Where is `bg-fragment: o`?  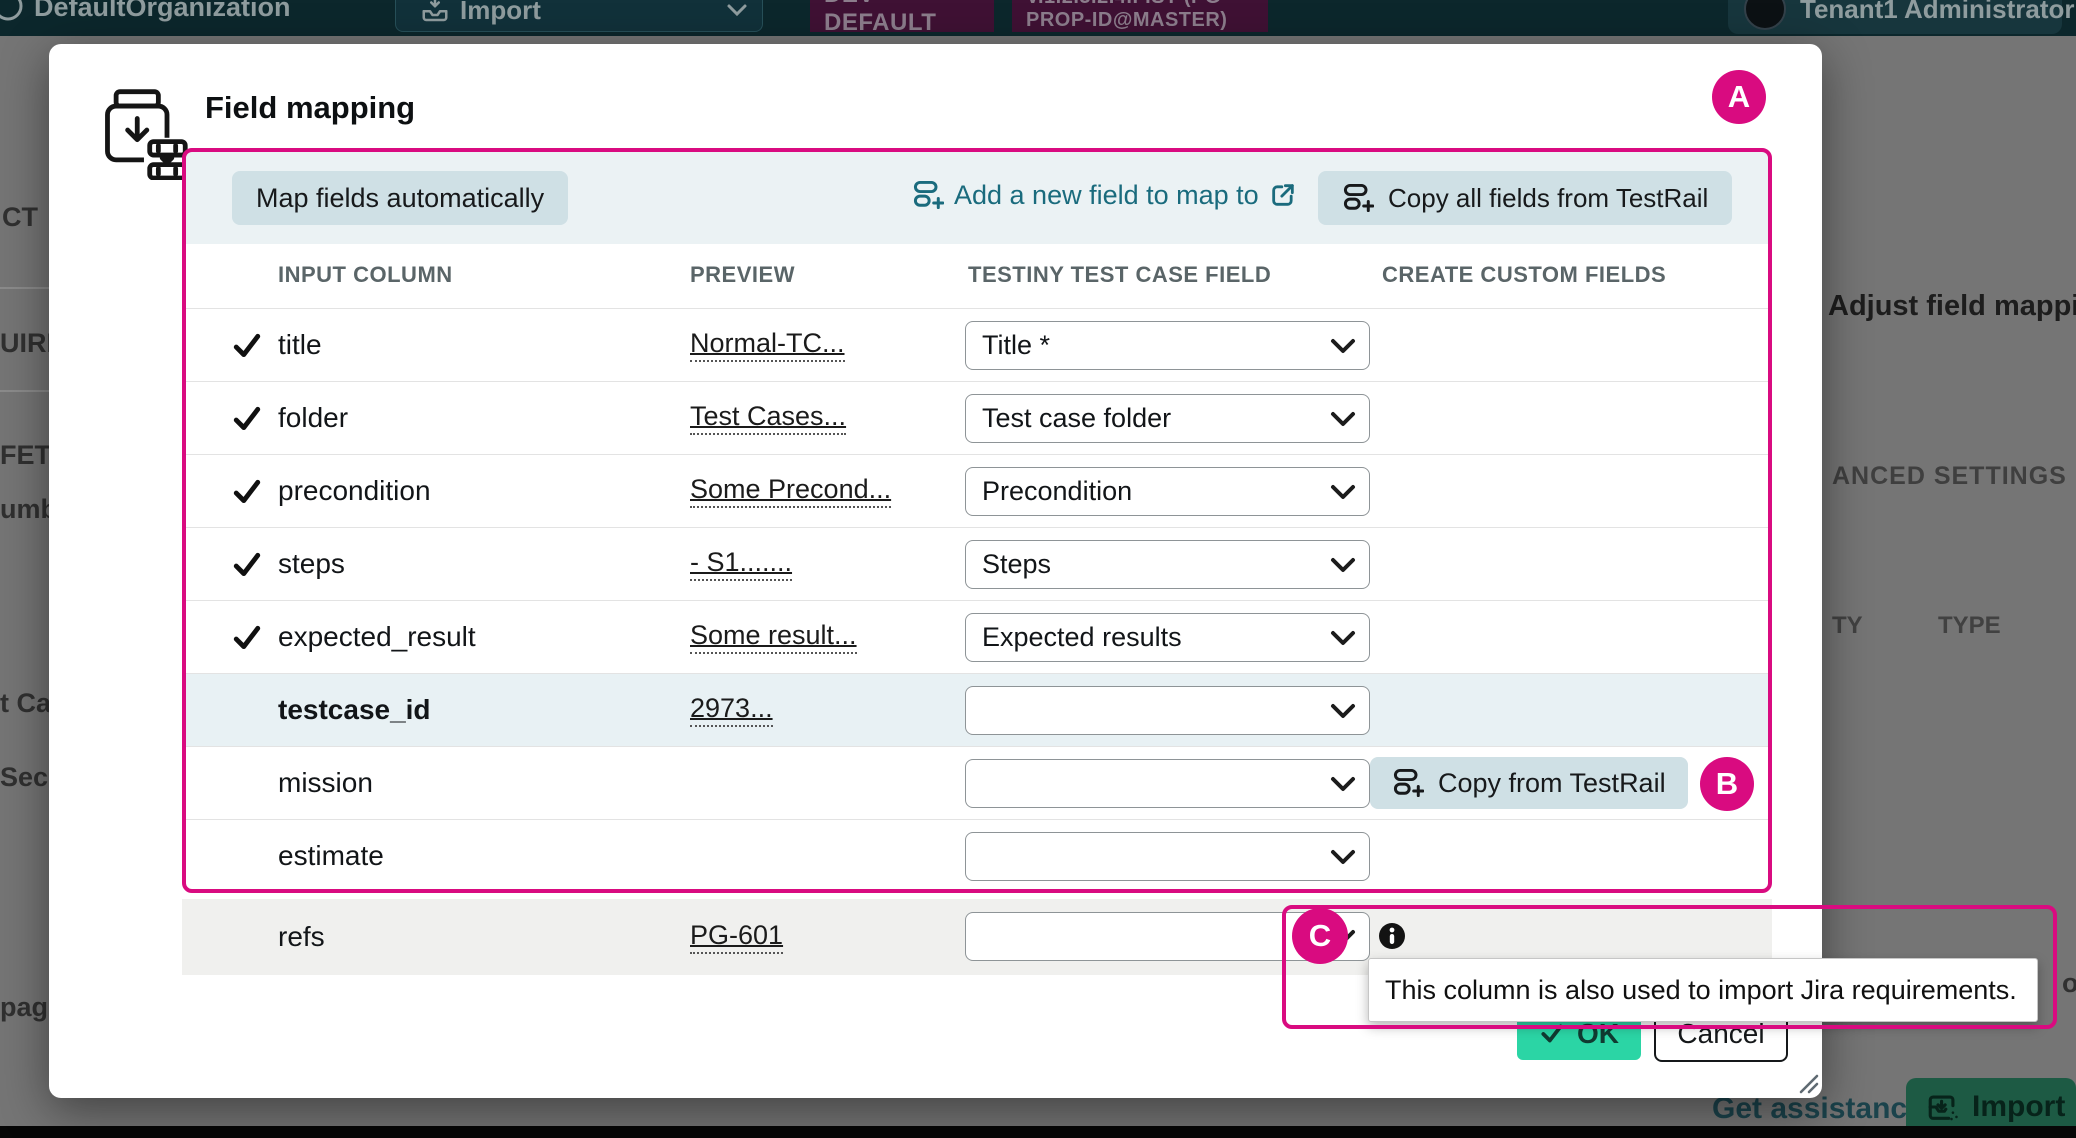 bg-fragment: o is located at coordinates (2069, 983).